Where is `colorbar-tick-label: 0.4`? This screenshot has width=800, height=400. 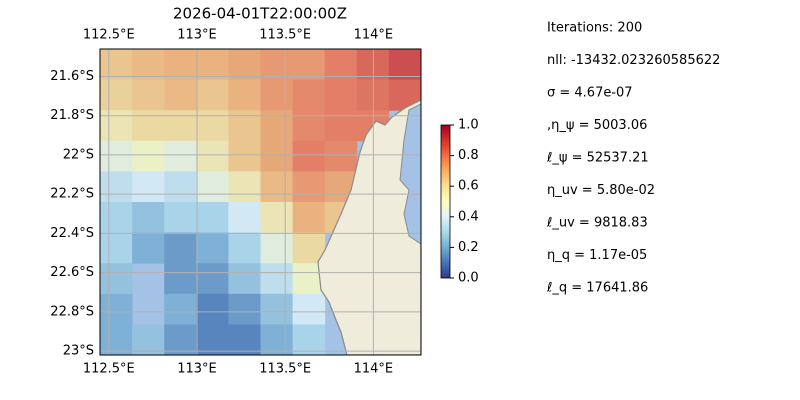 colorbar-tick-label: 0.4 is located at coordinates (468, 216).